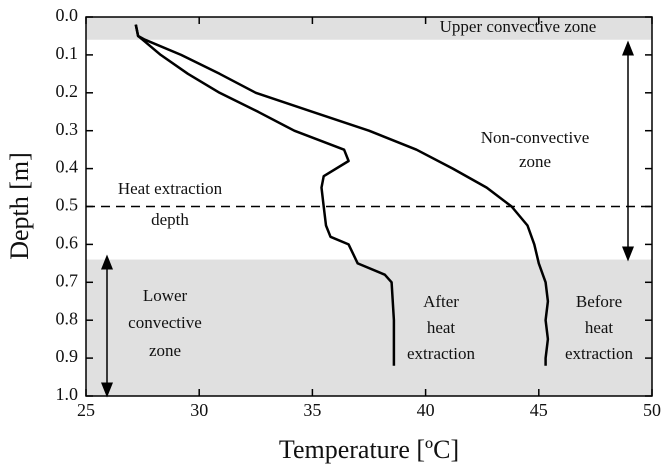  What do you see at coordinates (165, 322) in the screenshot?
I see `annotation: convective` at bounding box center [165, 322].